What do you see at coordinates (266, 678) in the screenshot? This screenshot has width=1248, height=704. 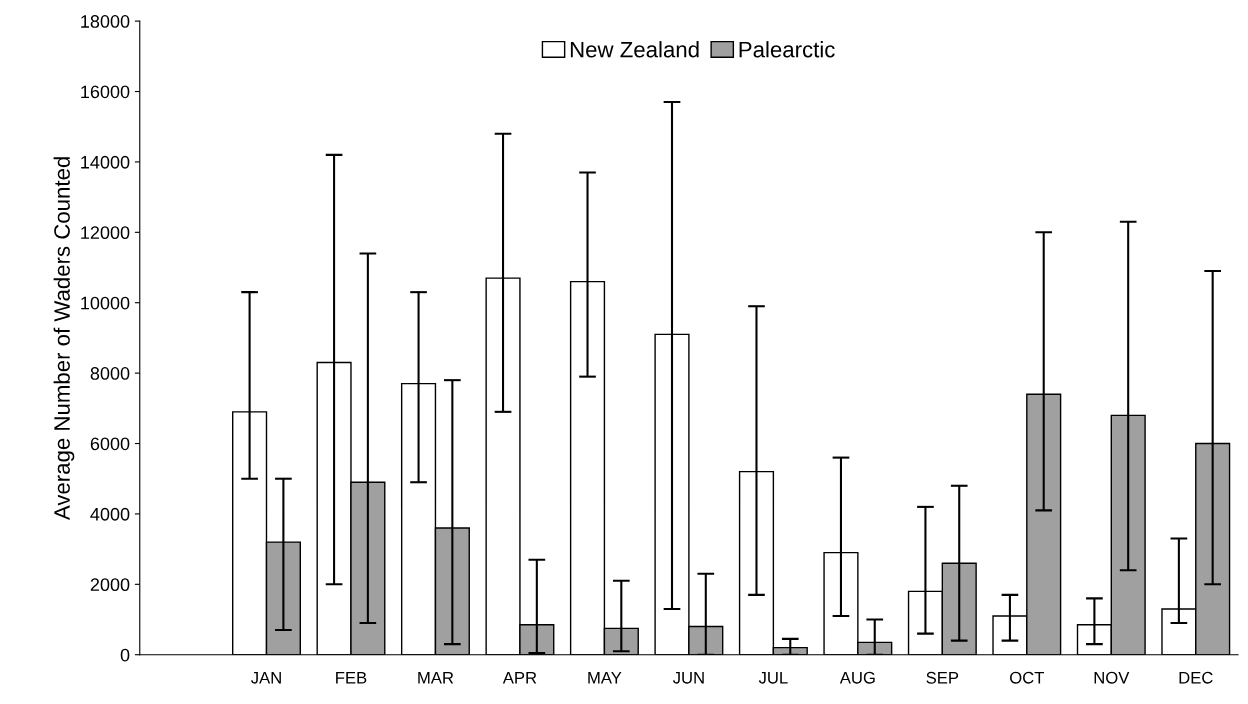 I see `x-tick-label: JAN` at bounding box center [266, 678].